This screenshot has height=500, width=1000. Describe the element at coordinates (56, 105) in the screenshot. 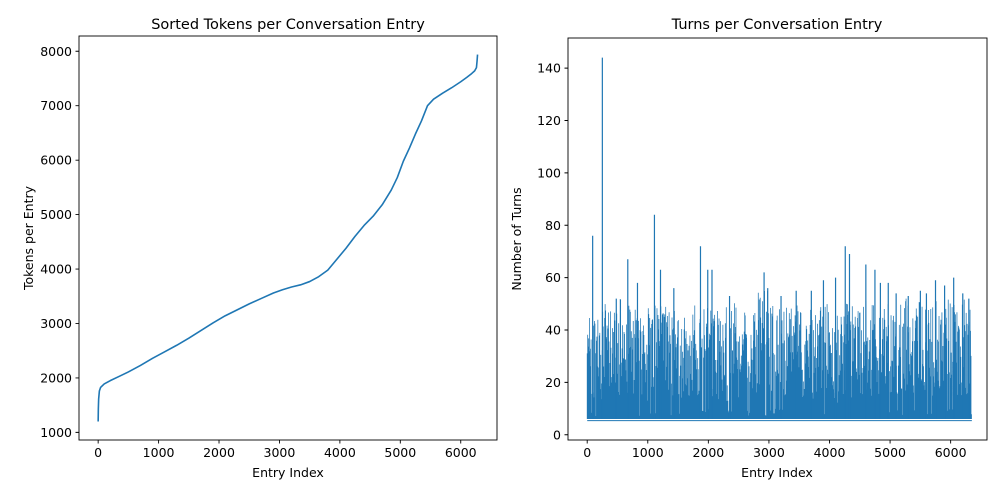

I see `y-tick-label: 7000` at that location.